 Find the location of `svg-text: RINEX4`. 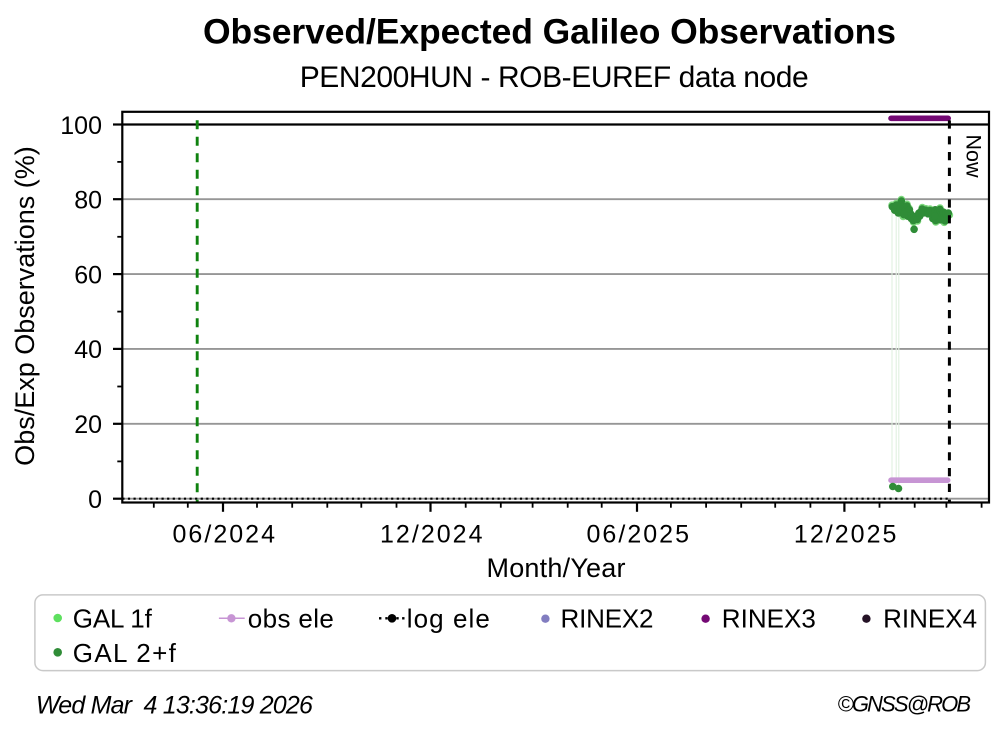

svg-text: RINEX4 is located at coordinates (930, 619).